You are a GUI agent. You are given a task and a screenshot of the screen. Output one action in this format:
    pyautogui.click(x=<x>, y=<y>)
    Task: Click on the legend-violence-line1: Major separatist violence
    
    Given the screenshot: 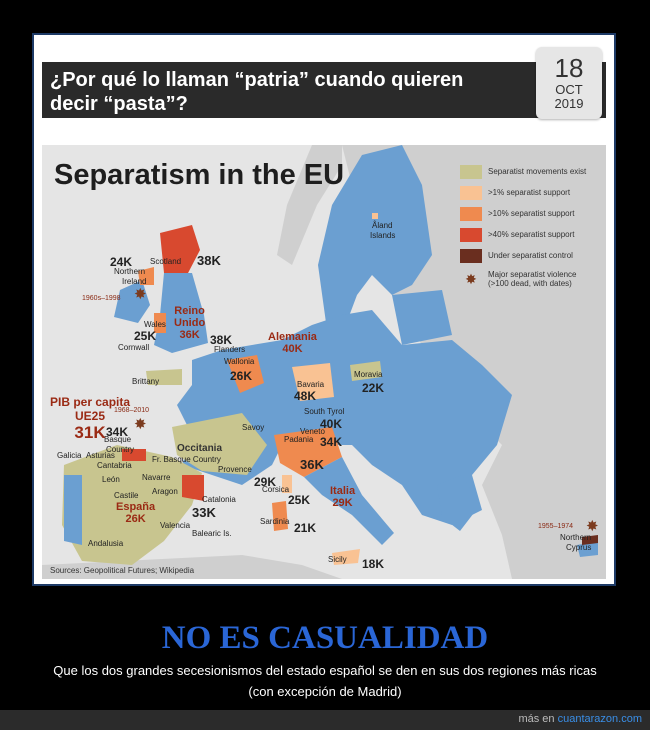 What is the action you would take?
    pyautogui.click(x=532, y=274)
    